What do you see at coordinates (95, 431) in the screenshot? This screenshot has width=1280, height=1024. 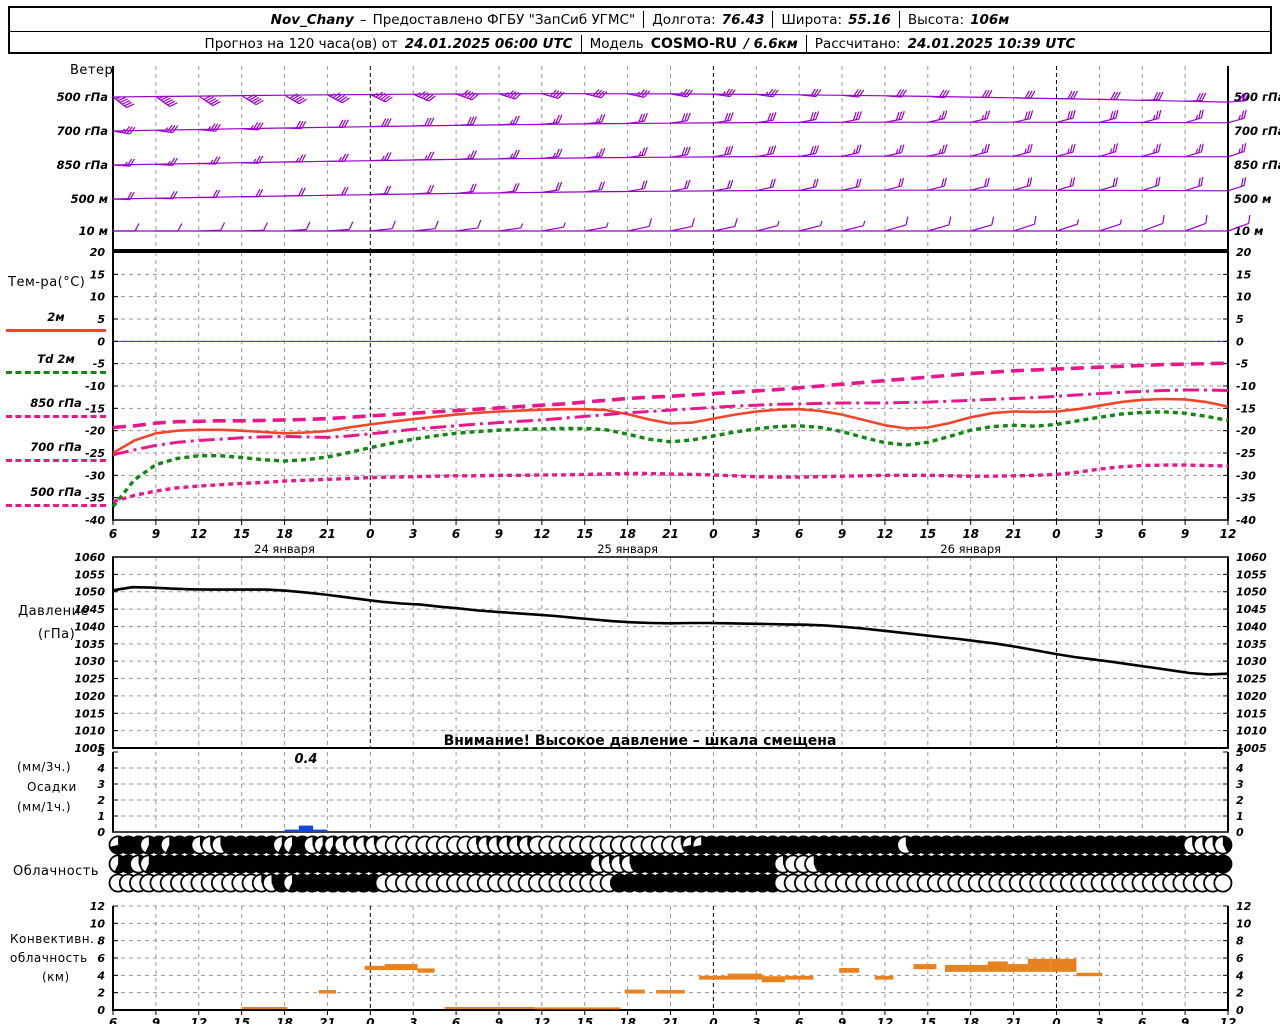 I see `svg-text: -20` at bounding box center [95, 431].